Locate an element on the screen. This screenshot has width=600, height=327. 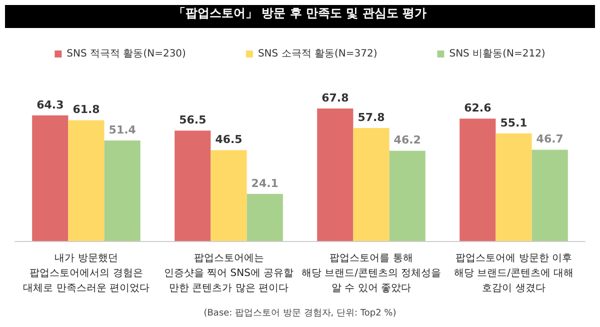
data-label: 57.8 is located at coordinates (371, 117).